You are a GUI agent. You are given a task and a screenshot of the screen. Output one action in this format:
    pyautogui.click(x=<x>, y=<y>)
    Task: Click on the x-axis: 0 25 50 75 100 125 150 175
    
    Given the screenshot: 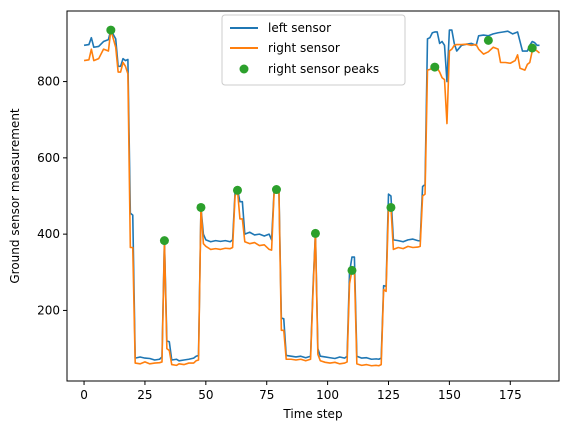 What is the action you would take?
    pyautogui.click(x=301, y=391)
    